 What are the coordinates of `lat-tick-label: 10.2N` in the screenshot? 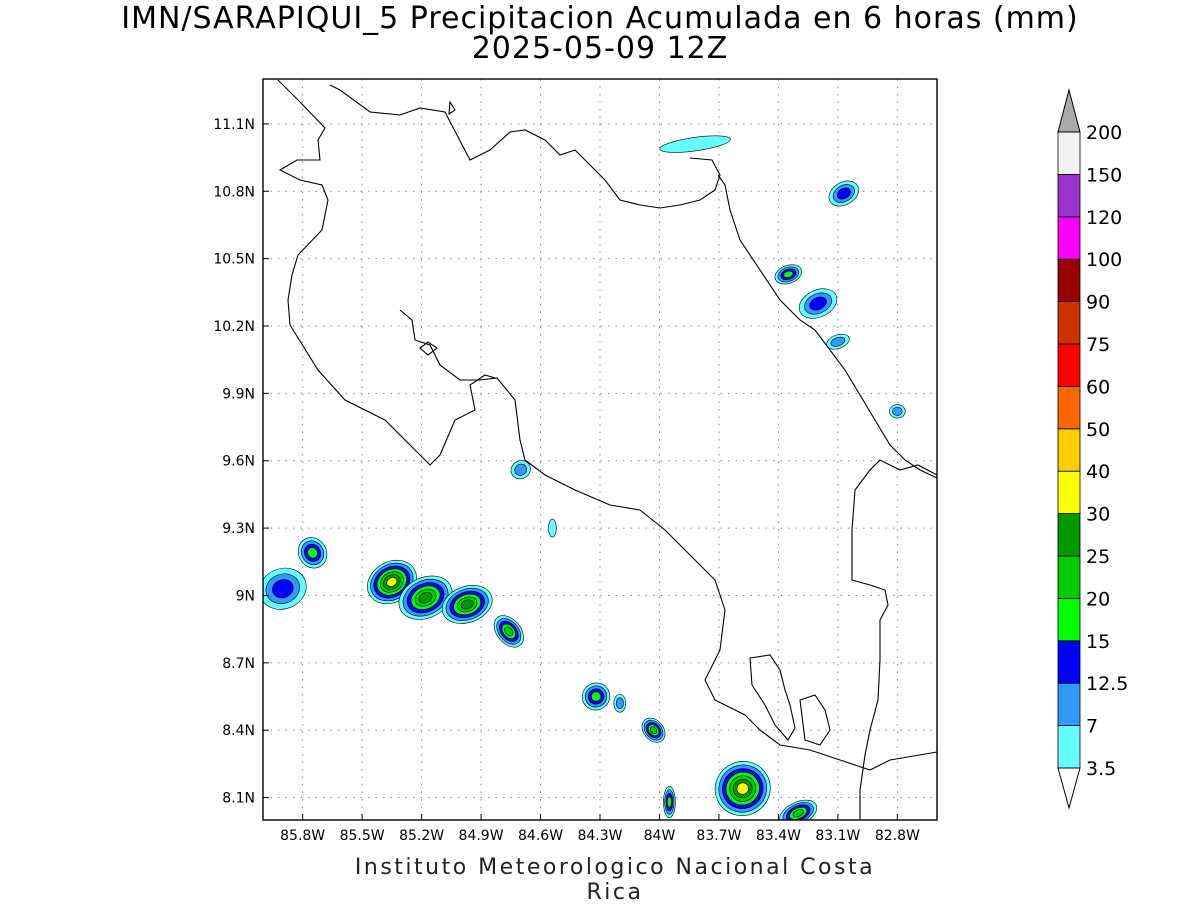 It's located at (234, 327).